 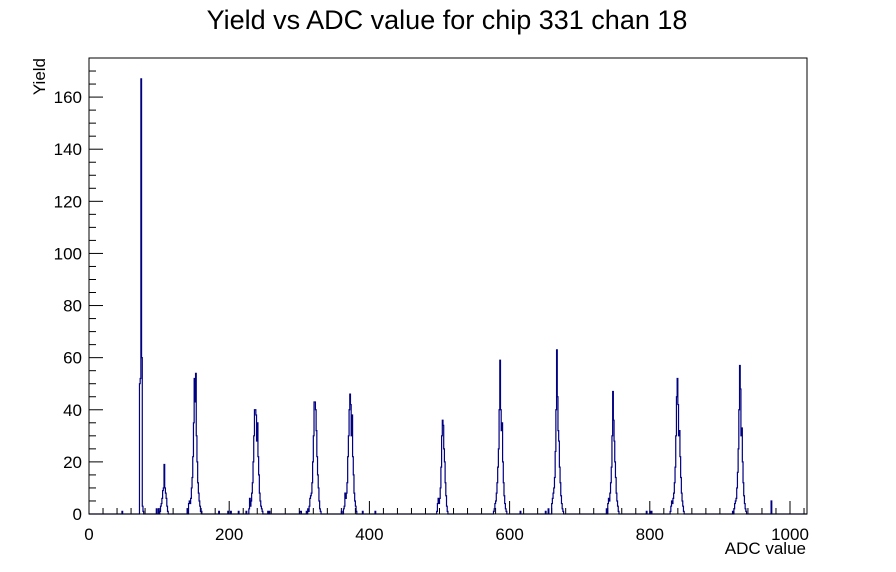 I want to click on x-tick-label: 1000, so click(x=790, y=534).